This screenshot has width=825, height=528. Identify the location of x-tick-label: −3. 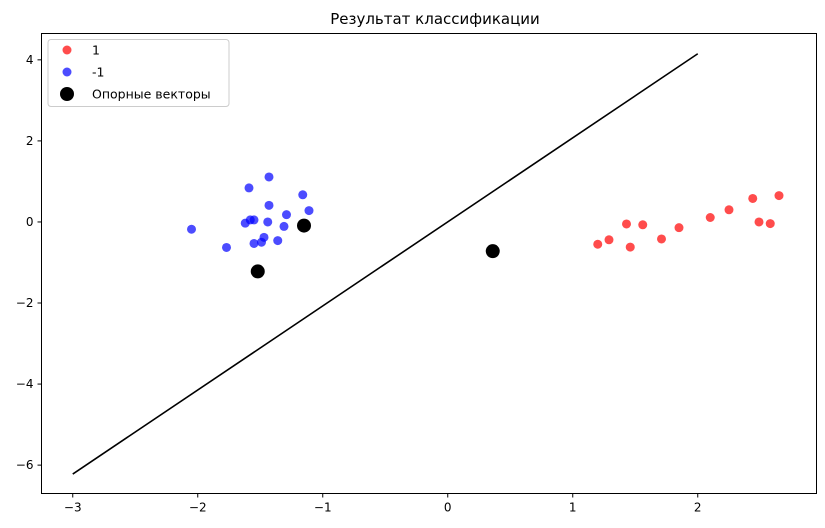
(73, 508).